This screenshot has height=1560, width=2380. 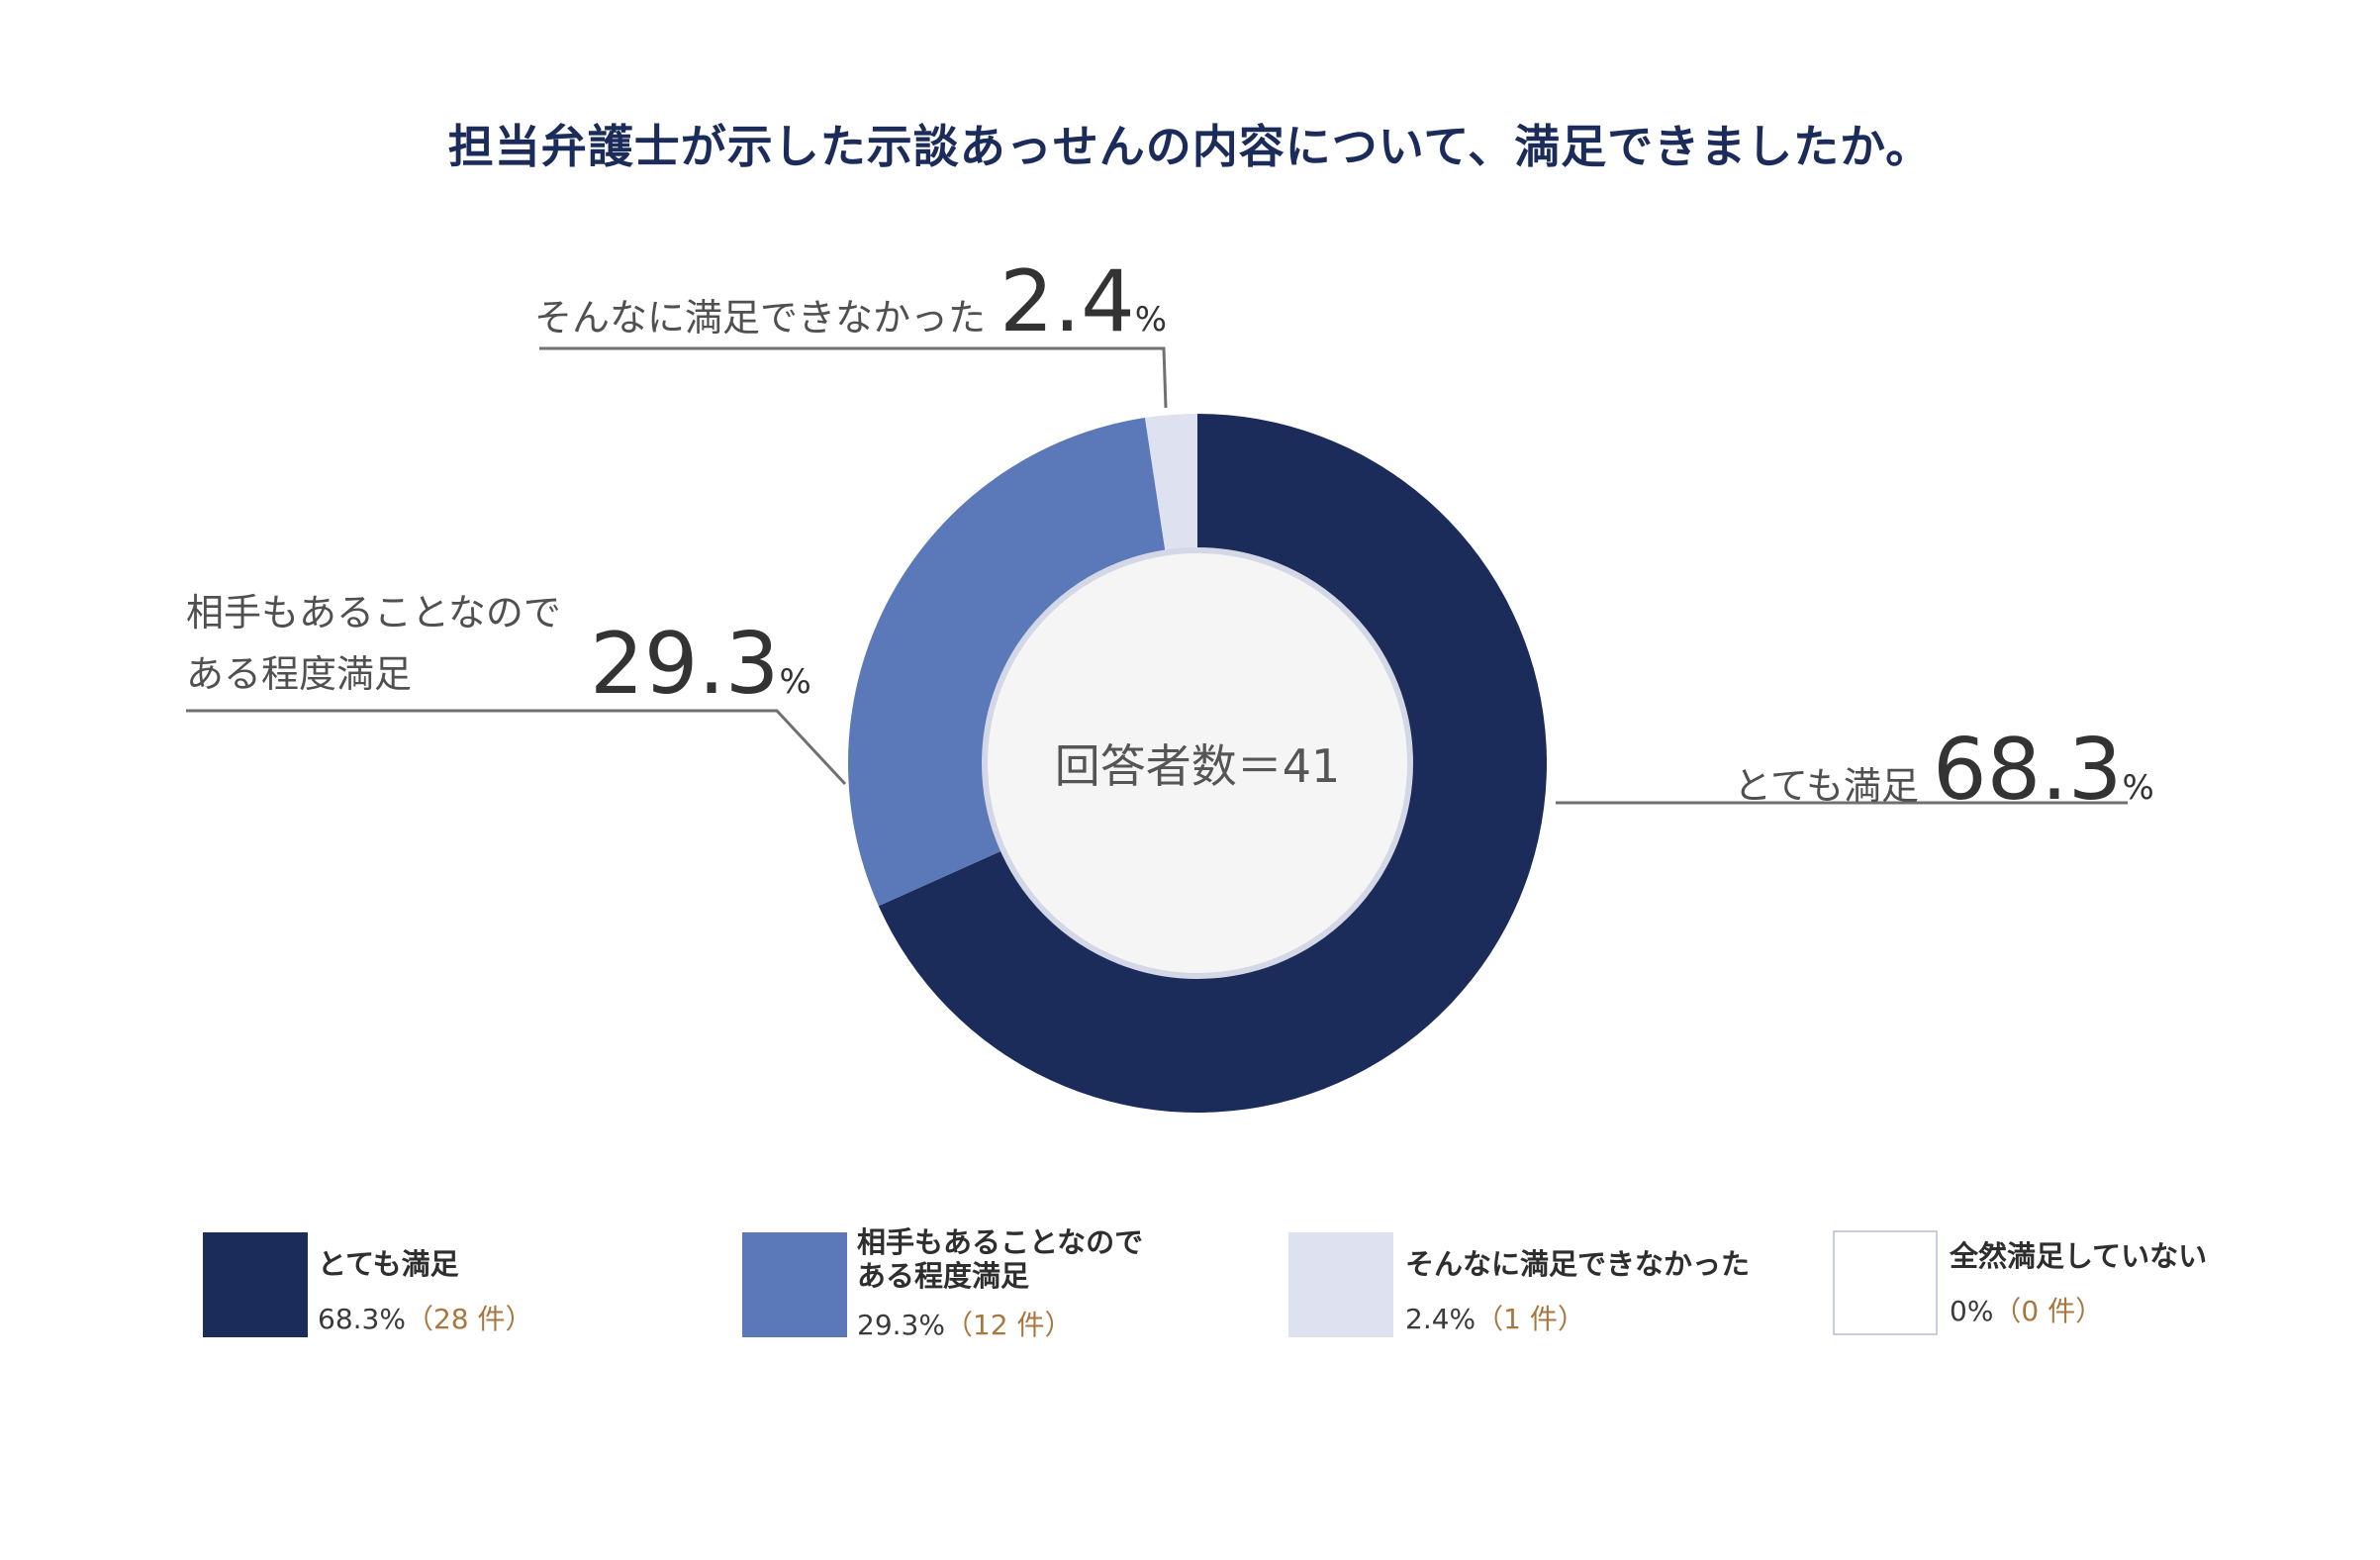 I want to click on legend-value: 2.4%（1 件）, so click(x=1495, y=1317).